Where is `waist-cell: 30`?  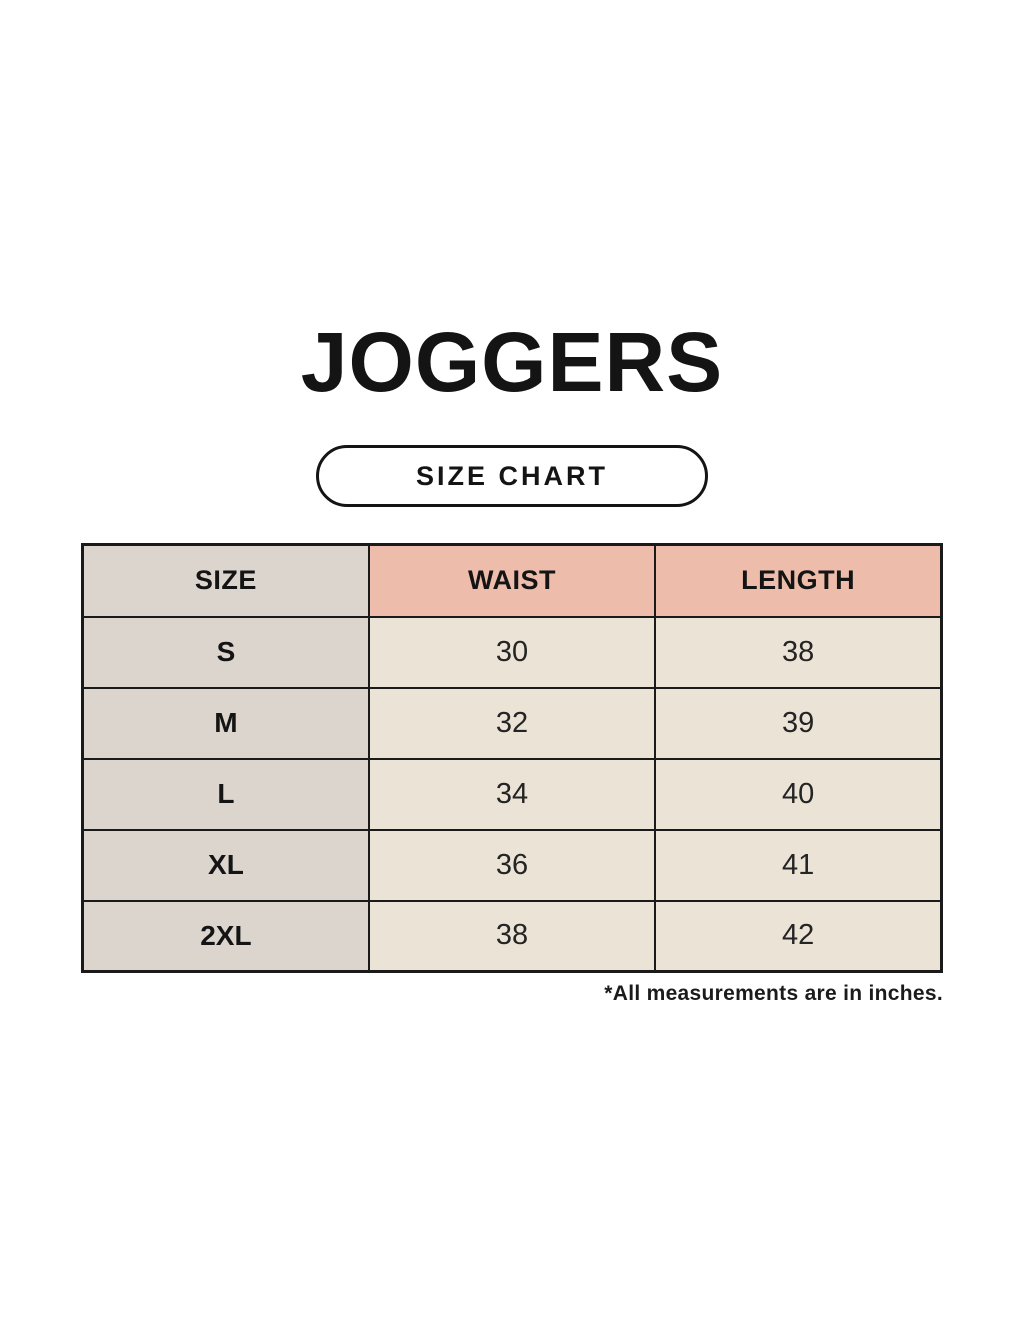 waist-cell: 30 is located at coordinates (512, 652).